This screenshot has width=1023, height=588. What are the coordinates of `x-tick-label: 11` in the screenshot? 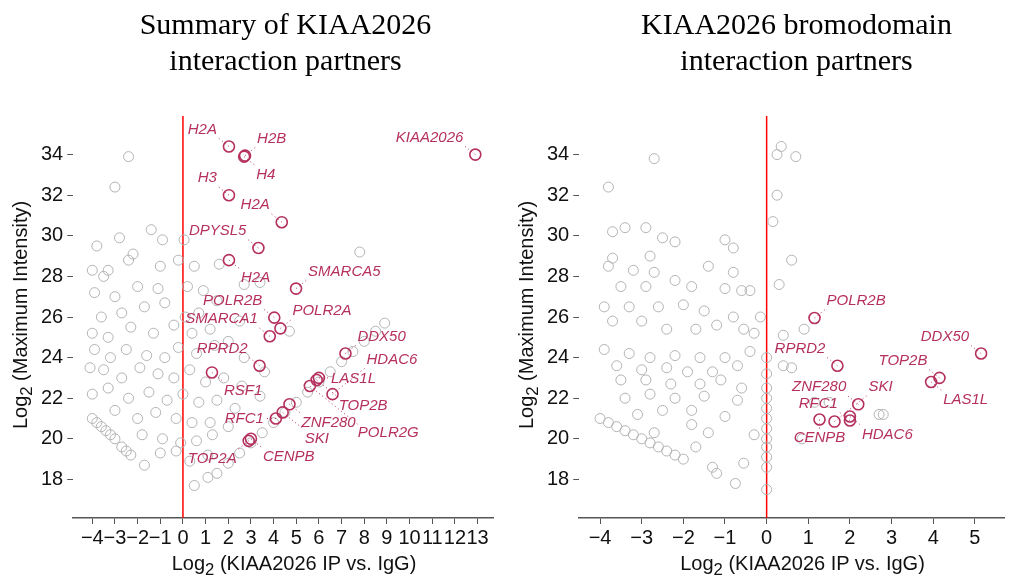 It's located at (432, 536).